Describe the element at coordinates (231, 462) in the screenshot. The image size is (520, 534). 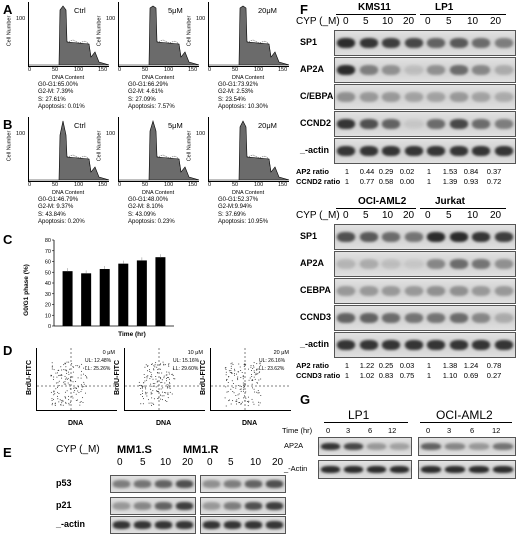
I see `panel-e-dose: 5` at that location.